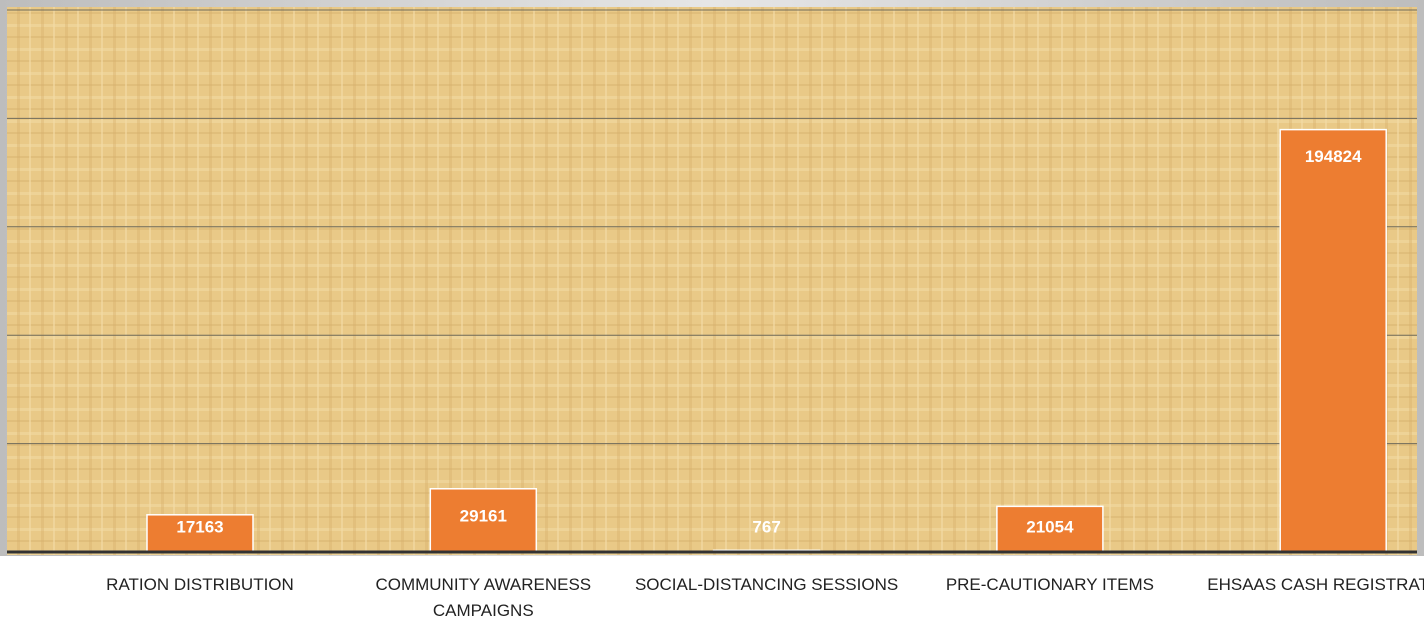 The image size is (1424, 625). What do you see at coordinates (766, 584) in the screenshot?
I see `x-tick-label: SOCIAL-DISTANCING SESSIONS` at bounding box center [766, 584].